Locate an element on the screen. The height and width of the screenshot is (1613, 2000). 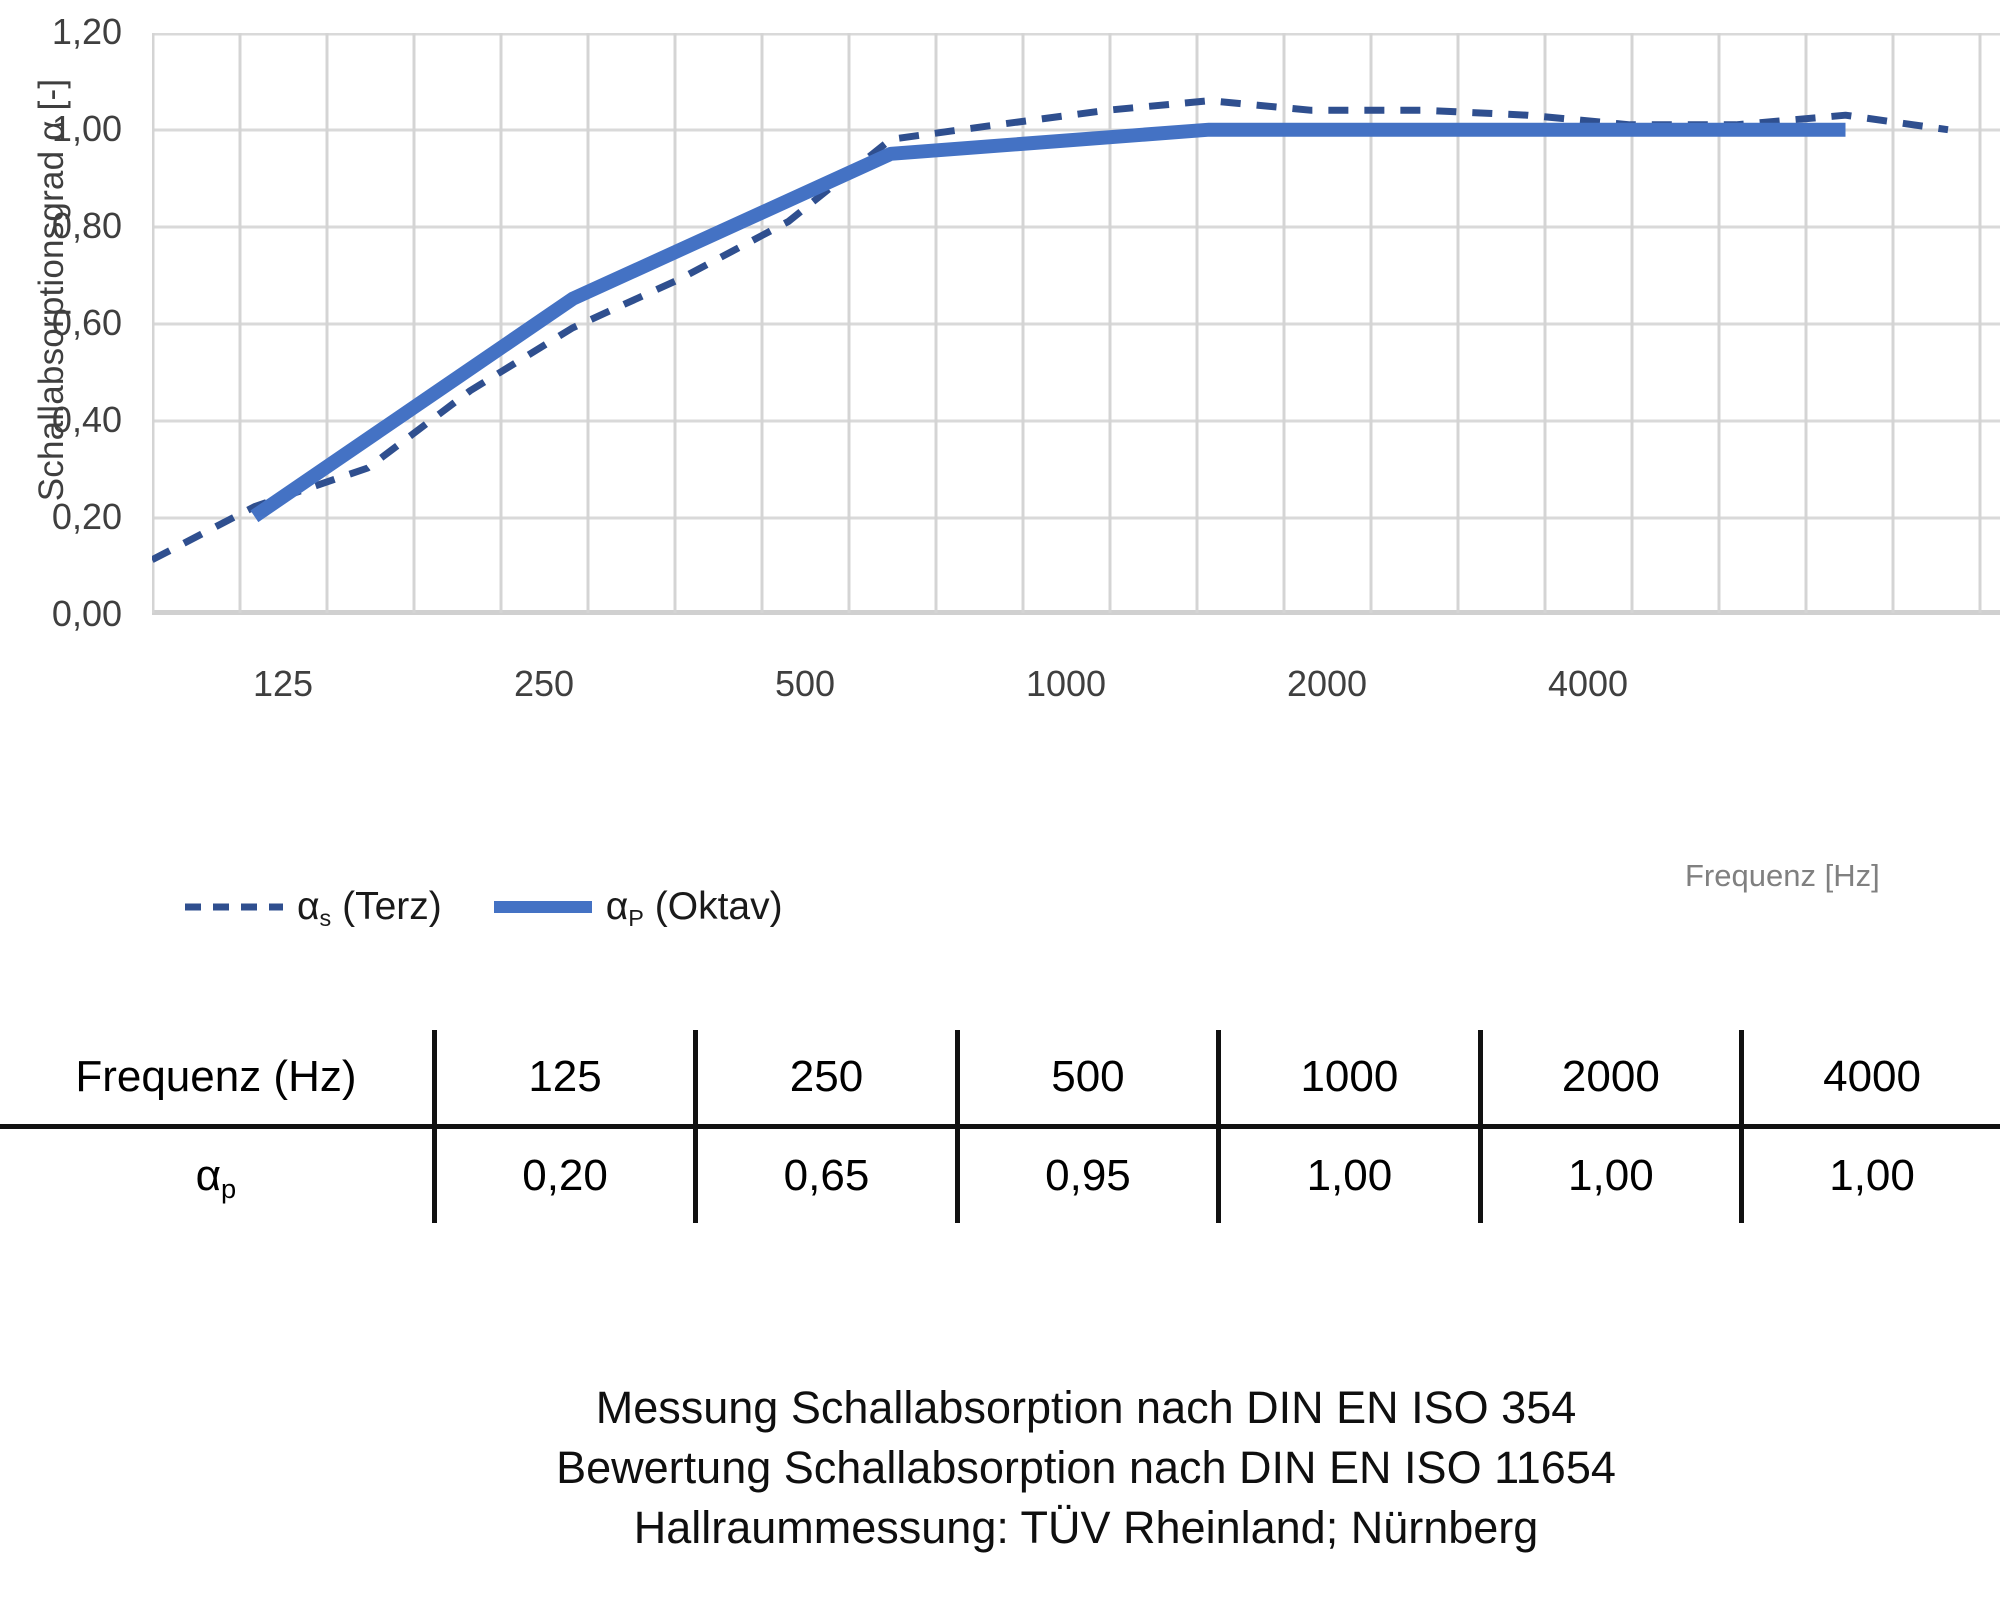
legend-label-alpha-s-terz: αs (Terz) is located at coordinates (369, 908).